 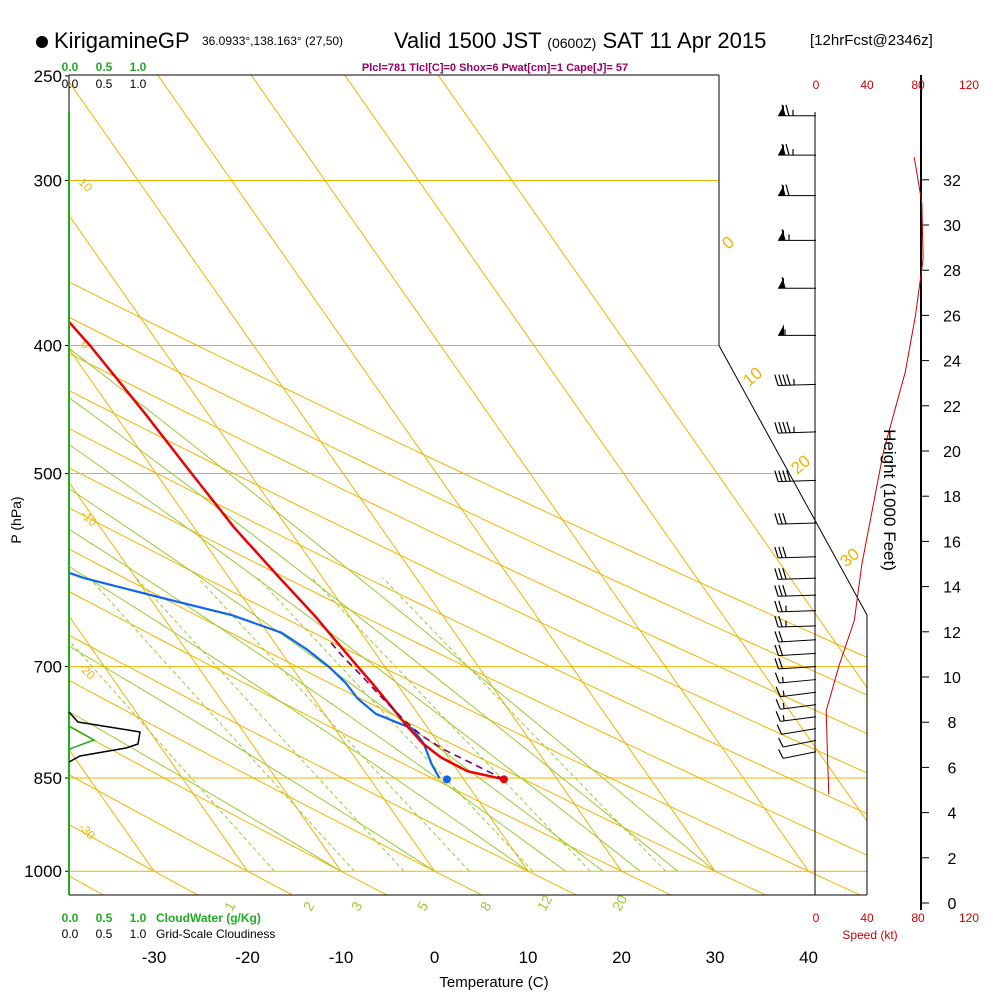 What do you see at coordinates (545, 903) in the screenshot?
I see `mixing-ratio-label: 12` at bounding box center [545, 903].